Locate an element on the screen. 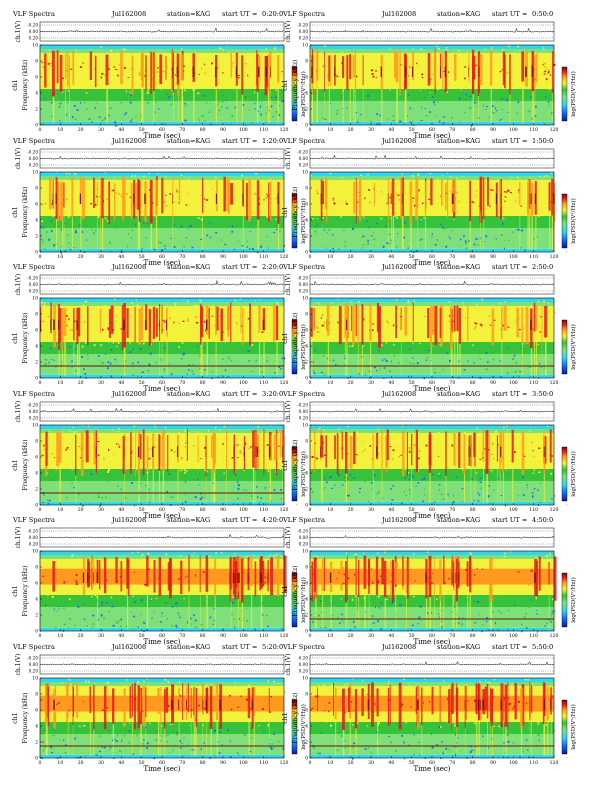 This screenshot has height=792, width=612. colorbar-label: log(PSD(V²/Hz)) is located at coordinates (303, 474).